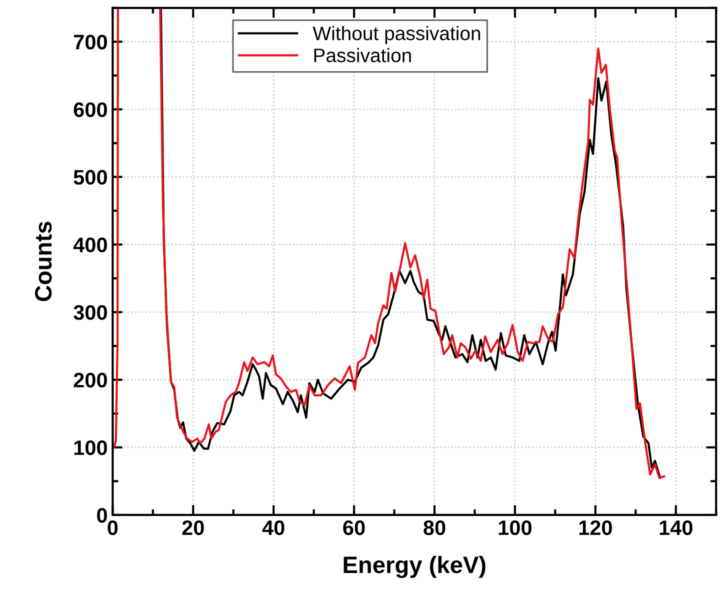  Describe the element at coordinates (676, 528) in the screenshot. I see `x-tick-label: 140` at that location.